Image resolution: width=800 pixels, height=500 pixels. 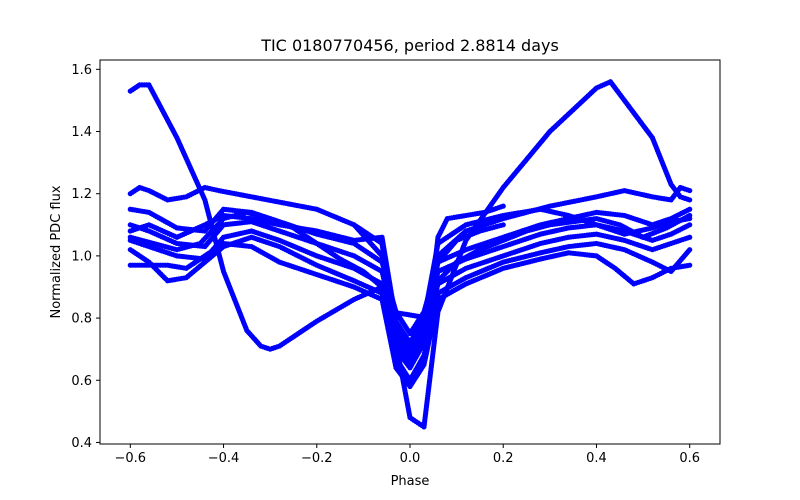 What do you see at coordinates (81, 319) in the screenshot?
I see `y-tick-label: 0.8` at bounding box center [81, 319].